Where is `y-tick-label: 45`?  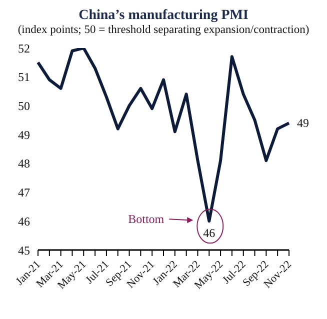 y-tick-label: 45 is located at coordinates (24, 250).